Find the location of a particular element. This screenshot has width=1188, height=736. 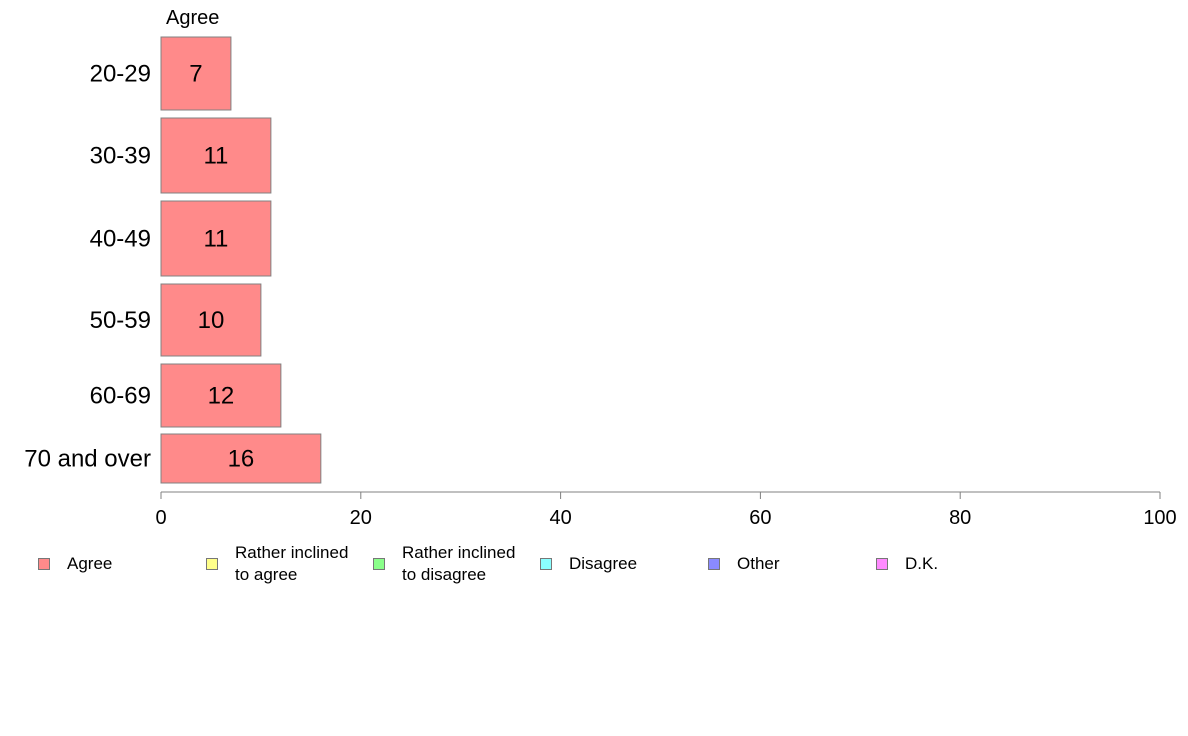

bar-value-label: 16 is located at coordinates (241, 459).